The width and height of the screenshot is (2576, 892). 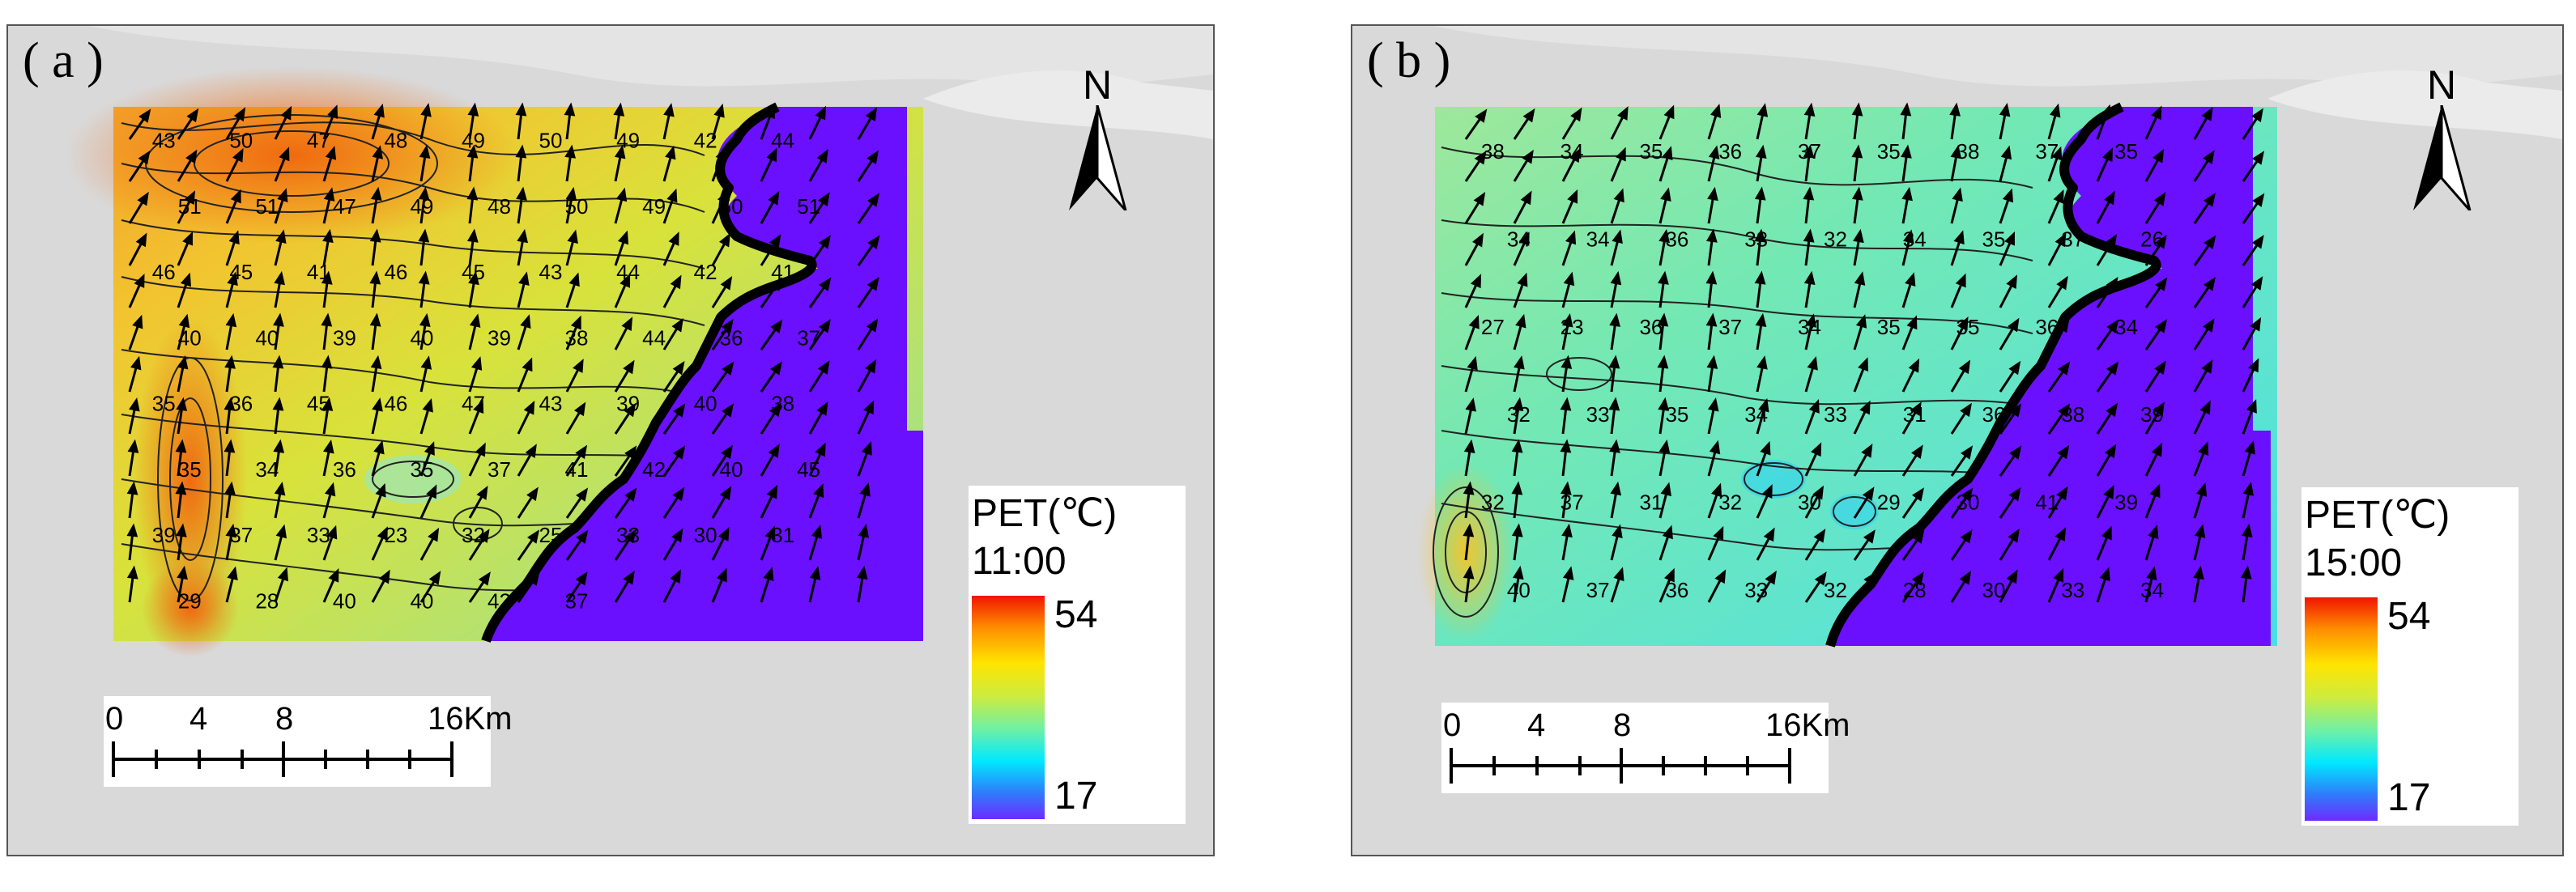 I want to click on scale-tick-8: 8, so click(x=1622, y=725).